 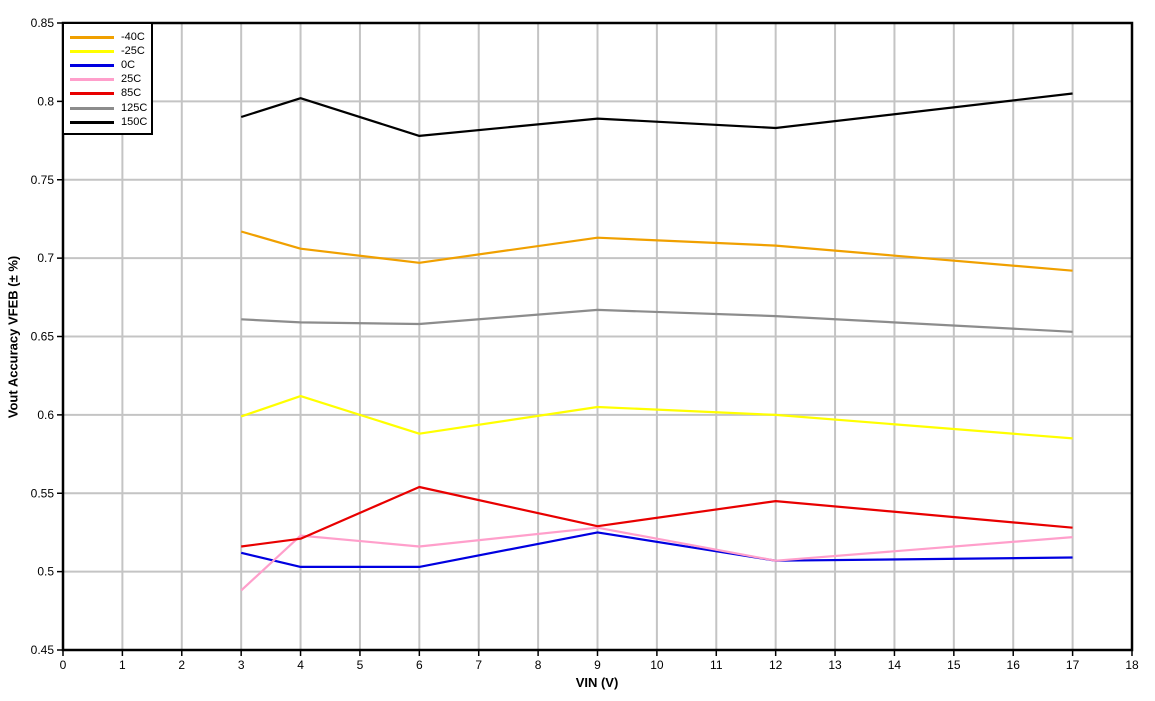 What do you see at coordinates (122, 665) in the screenshot?
I see `x-tick-label: 1` at bounding box center [122, 665].